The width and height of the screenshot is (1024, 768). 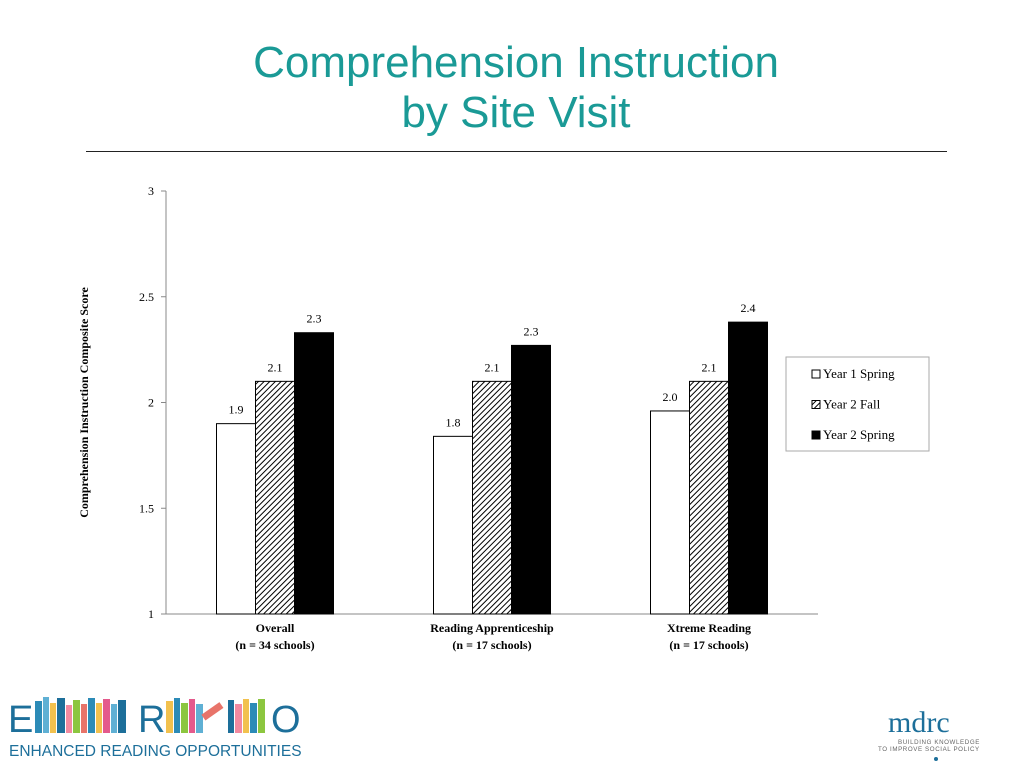 I want to click on legend-label: Year 2 Fall, so click(x=852, y=404).